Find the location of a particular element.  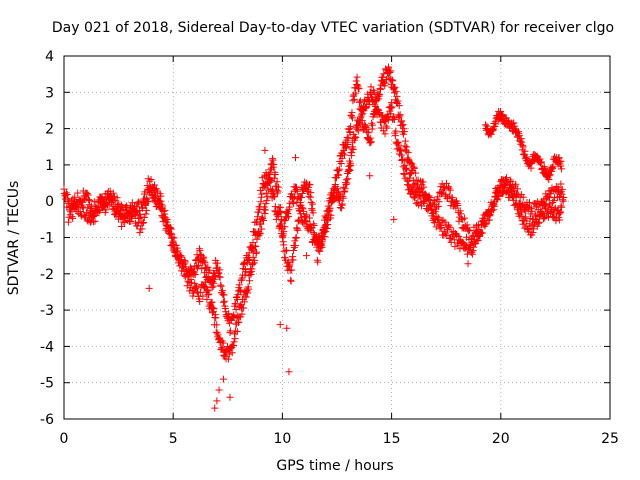

x-tick-label: 10 is located at coordinates (282, 439).